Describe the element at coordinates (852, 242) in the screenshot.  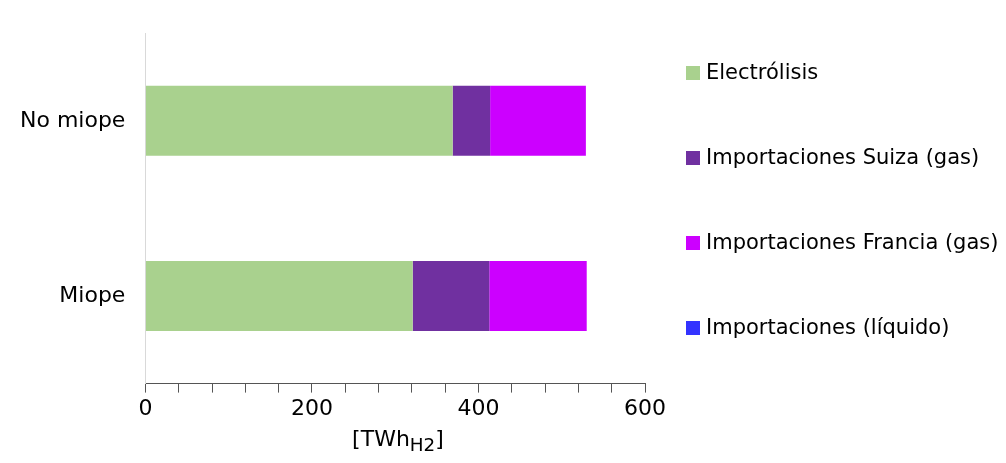
I see `legend-label: Importaciones Francia (gas)` at that location.